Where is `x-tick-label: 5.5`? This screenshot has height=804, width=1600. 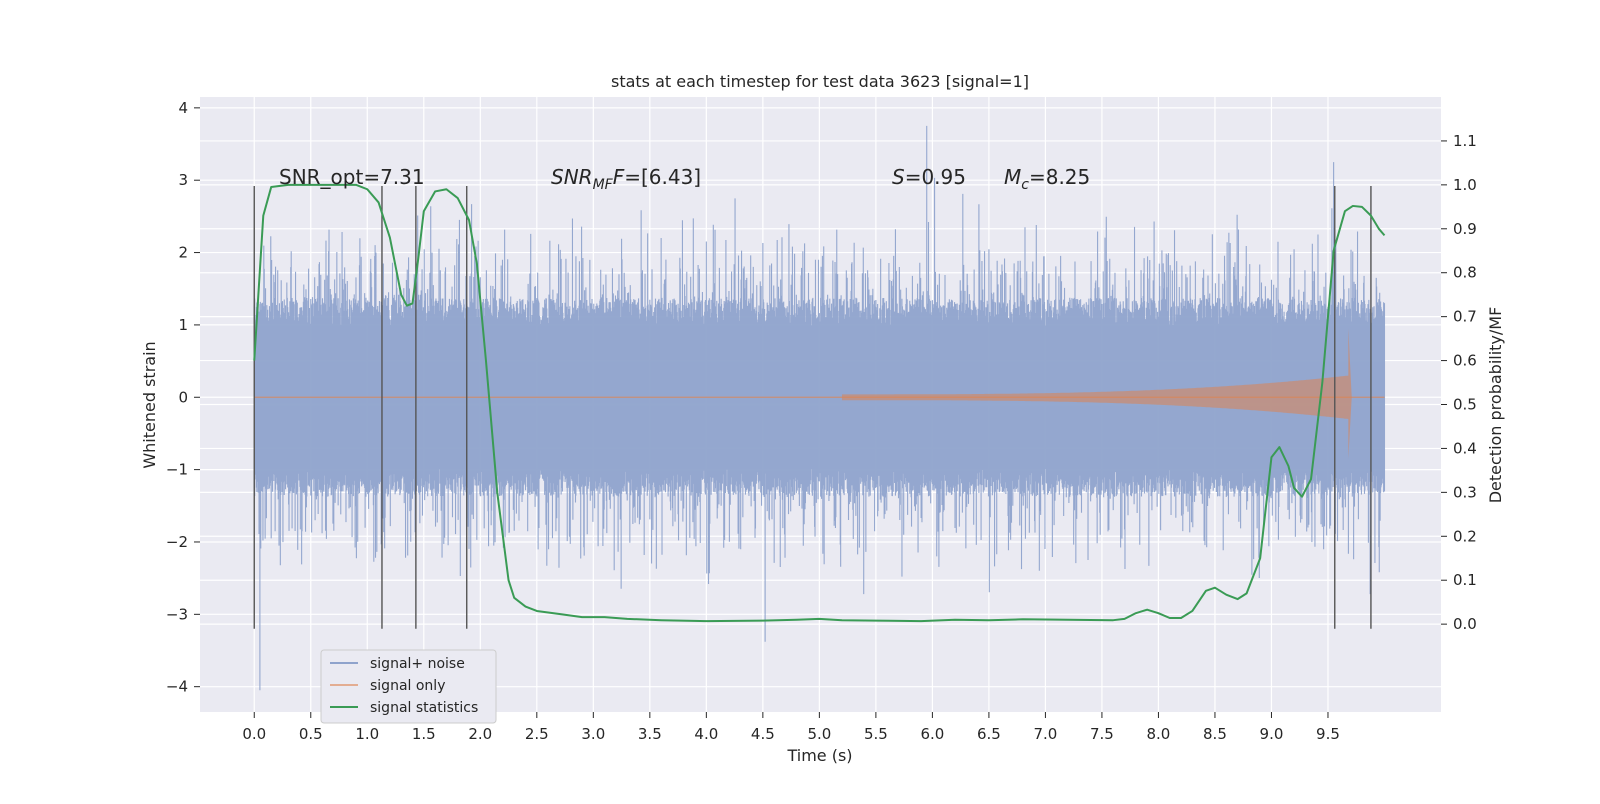 x-tick-label: 5.5 is located at coordinates (876, 734).